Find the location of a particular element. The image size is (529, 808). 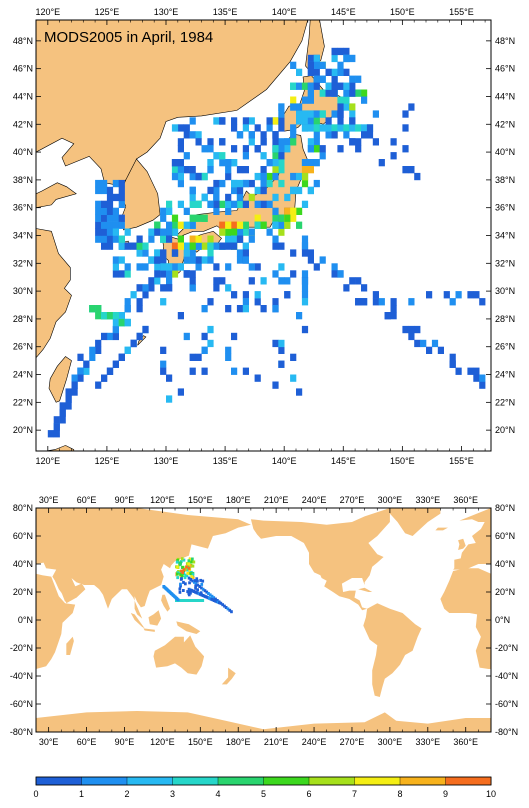

lon-tick-label-top: 130°E is located at coordinates (166, 12).